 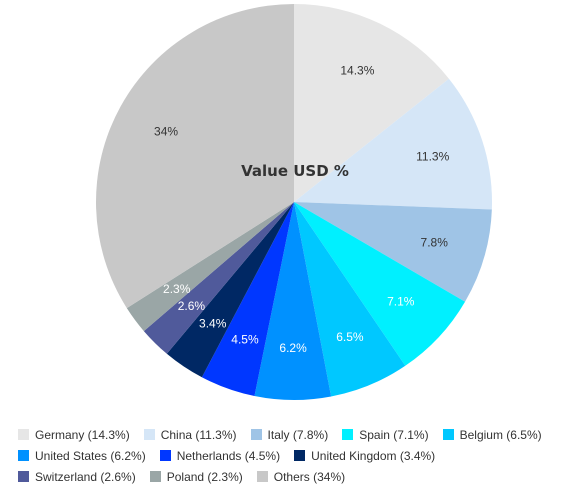 I want to click on legend-label: Belgium (6.5%), so click(x=500, y=434).